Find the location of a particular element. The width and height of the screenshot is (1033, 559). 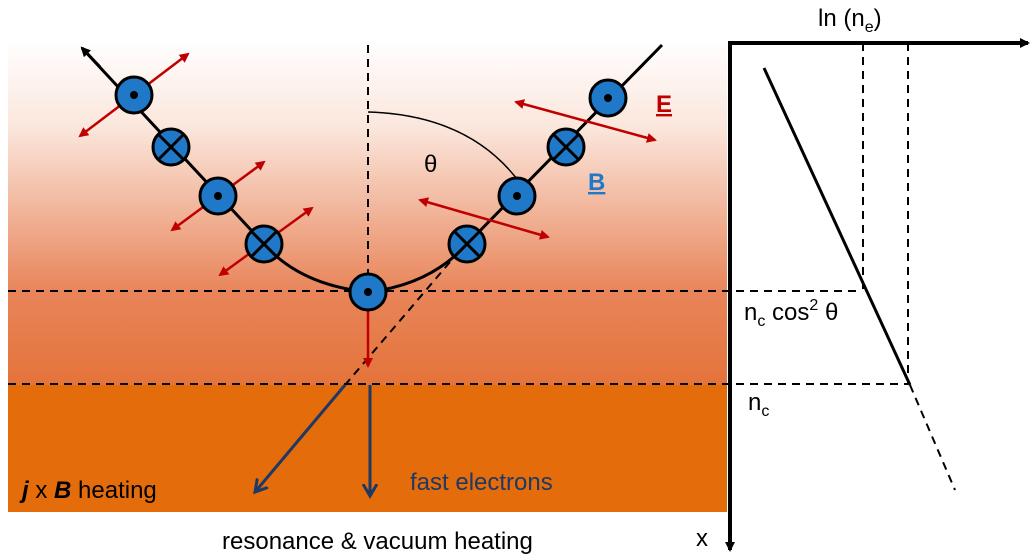

angle-label: θ is located at coordinates (430, 164).